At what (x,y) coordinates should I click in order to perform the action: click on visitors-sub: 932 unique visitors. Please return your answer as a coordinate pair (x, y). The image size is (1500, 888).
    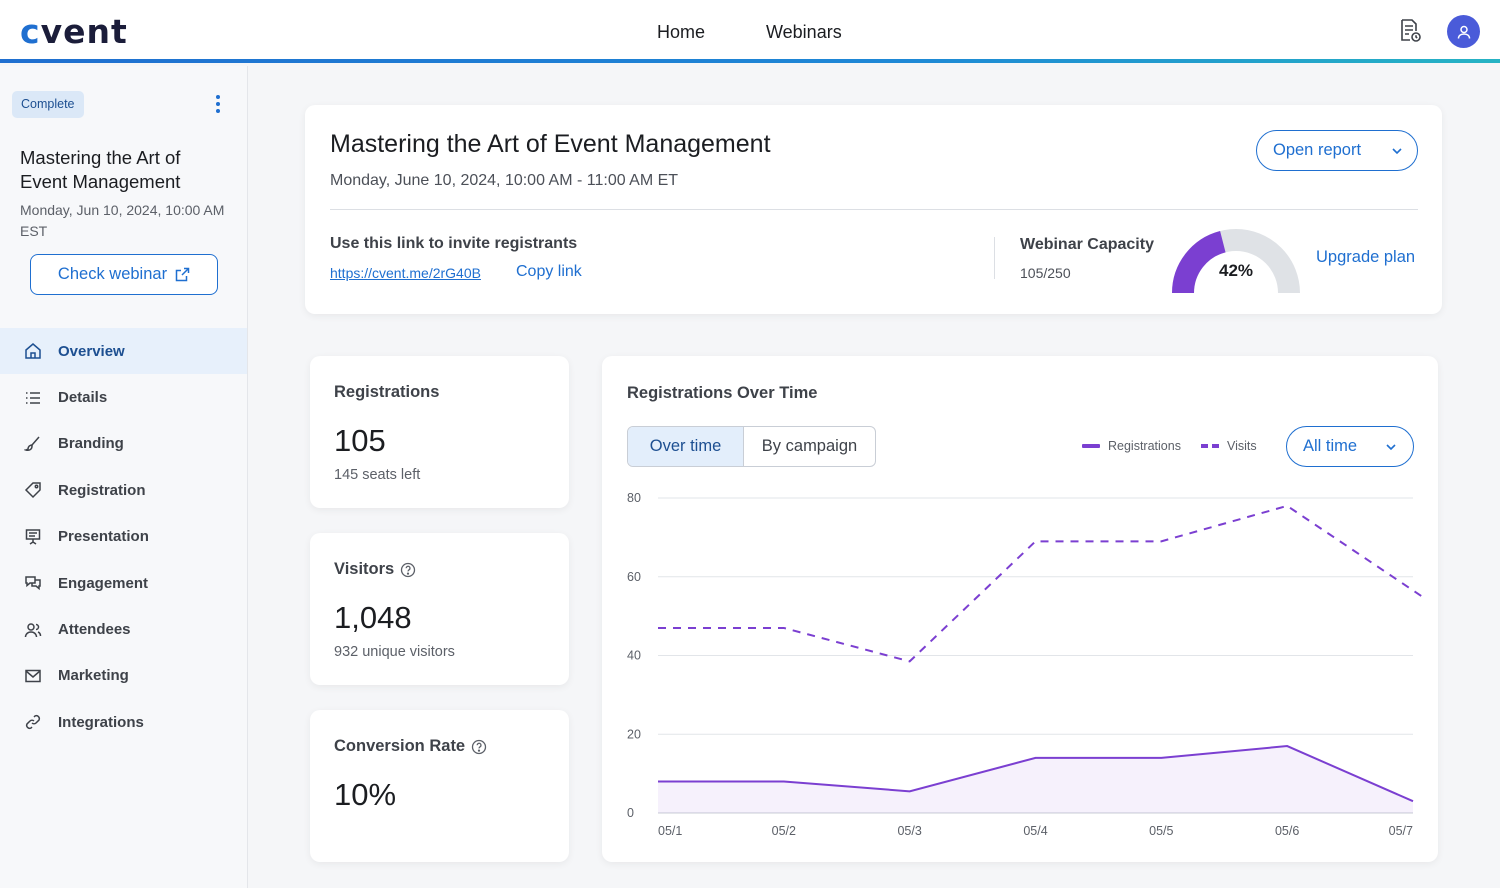
    Looking at the image, I should click on (394, 652).